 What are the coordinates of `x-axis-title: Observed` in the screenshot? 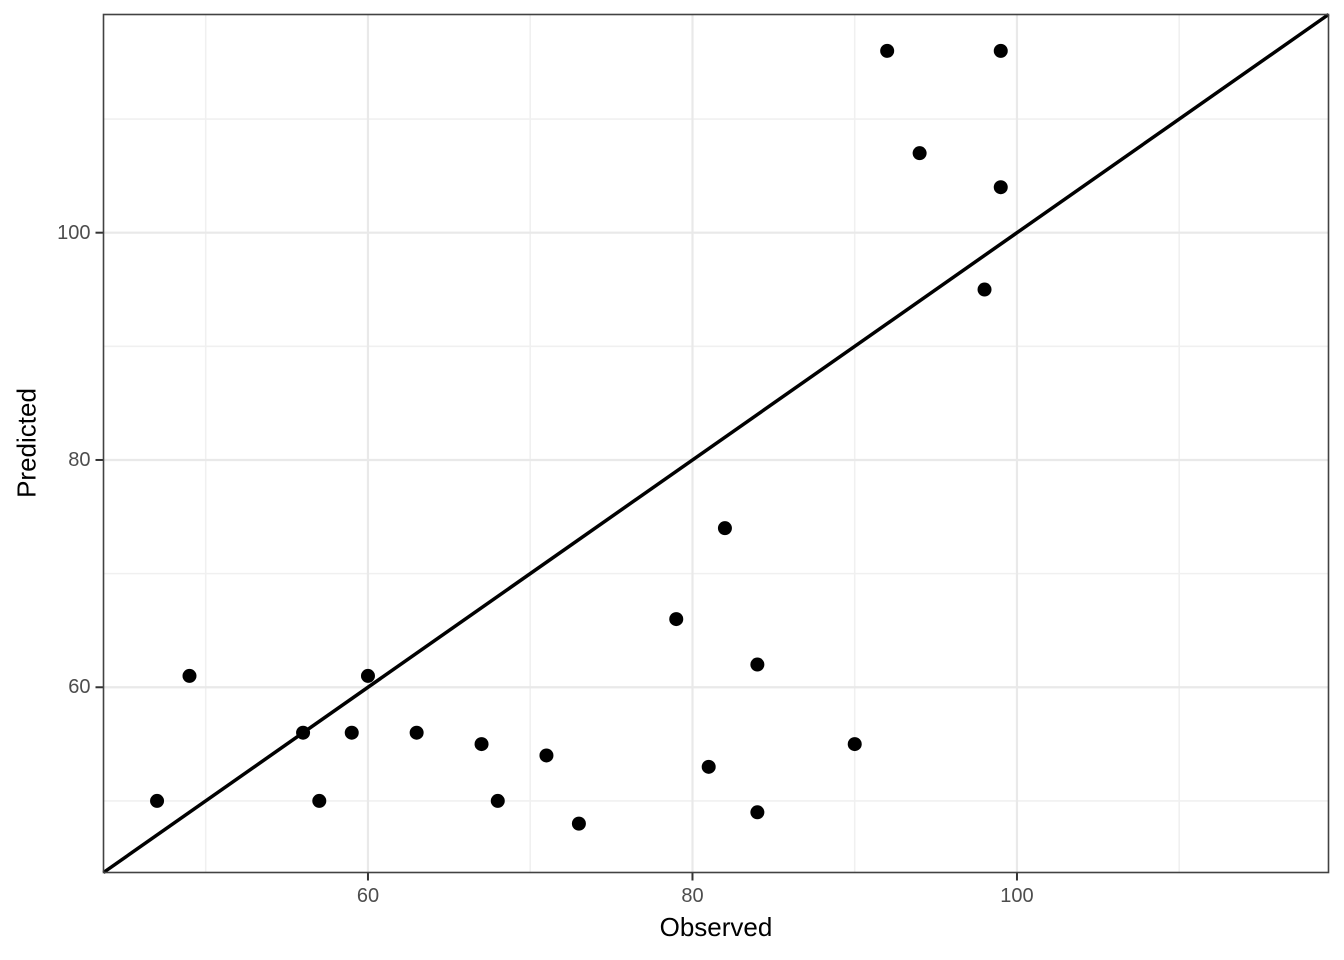 It's located at (716, 927).